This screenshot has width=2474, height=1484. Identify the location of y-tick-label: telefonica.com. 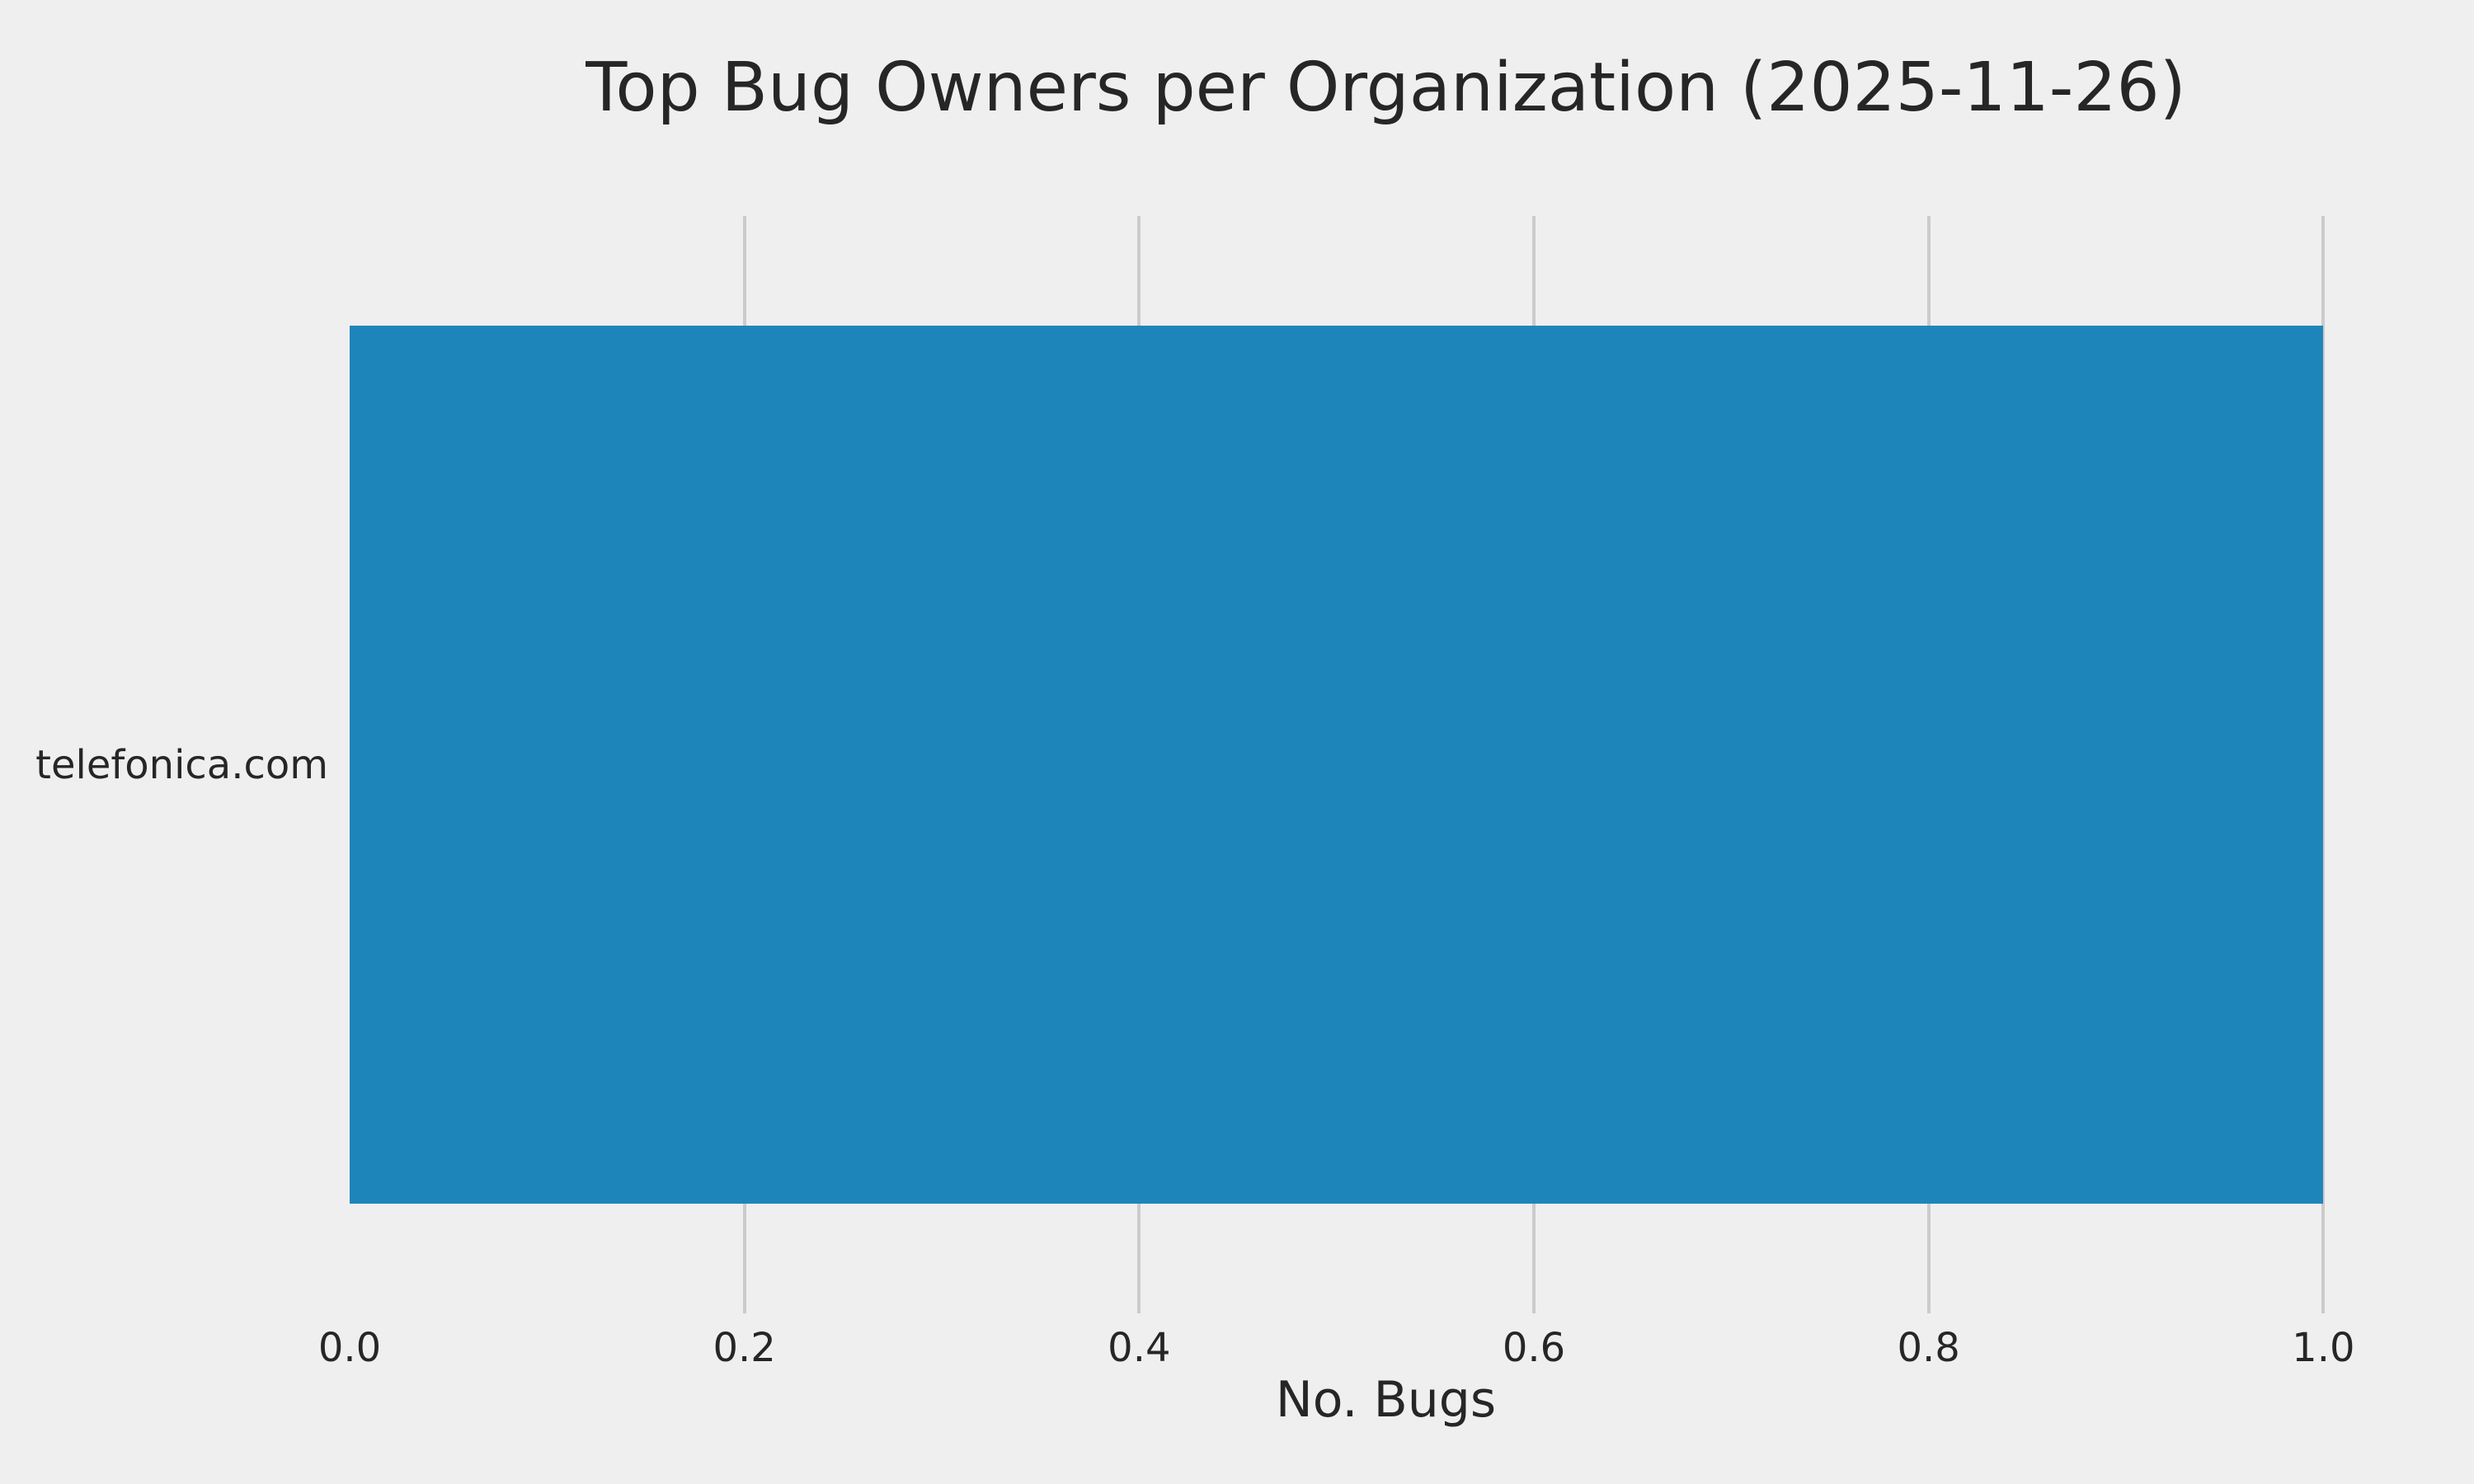
(181, 764).